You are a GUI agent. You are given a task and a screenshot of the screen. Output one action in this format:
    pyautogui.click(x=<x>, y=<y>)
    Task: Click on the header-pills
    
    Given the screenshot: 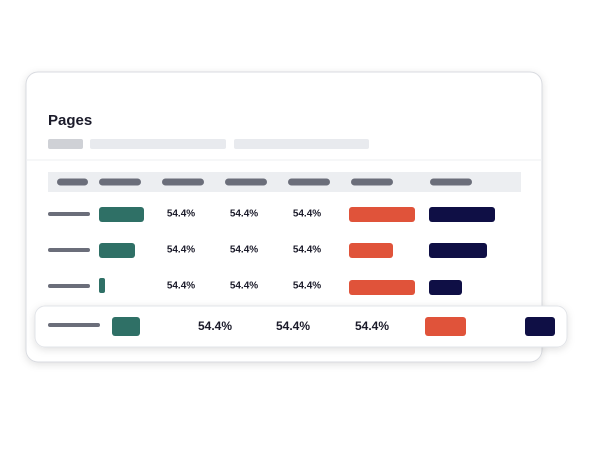 What is the action you would take?
    pyautogui.click(x=264, y=182)
    